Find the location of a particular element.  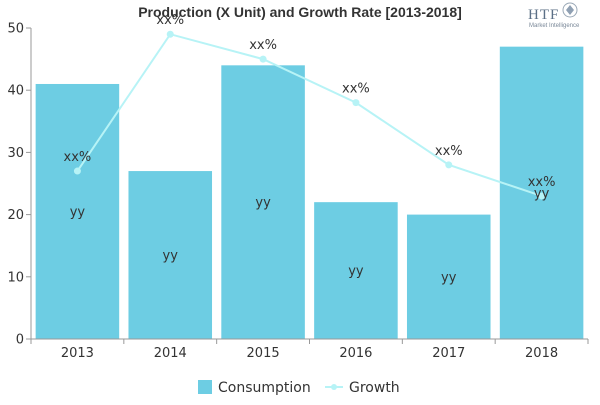

growth-point-2014 is located at coordinates (170, 34).